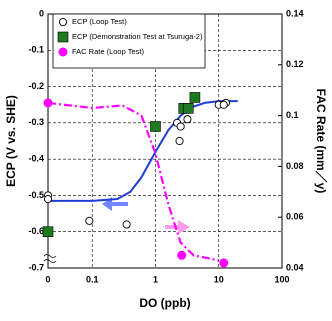  I want to click on y2-tick-label: 0.04, so click(295, 267).